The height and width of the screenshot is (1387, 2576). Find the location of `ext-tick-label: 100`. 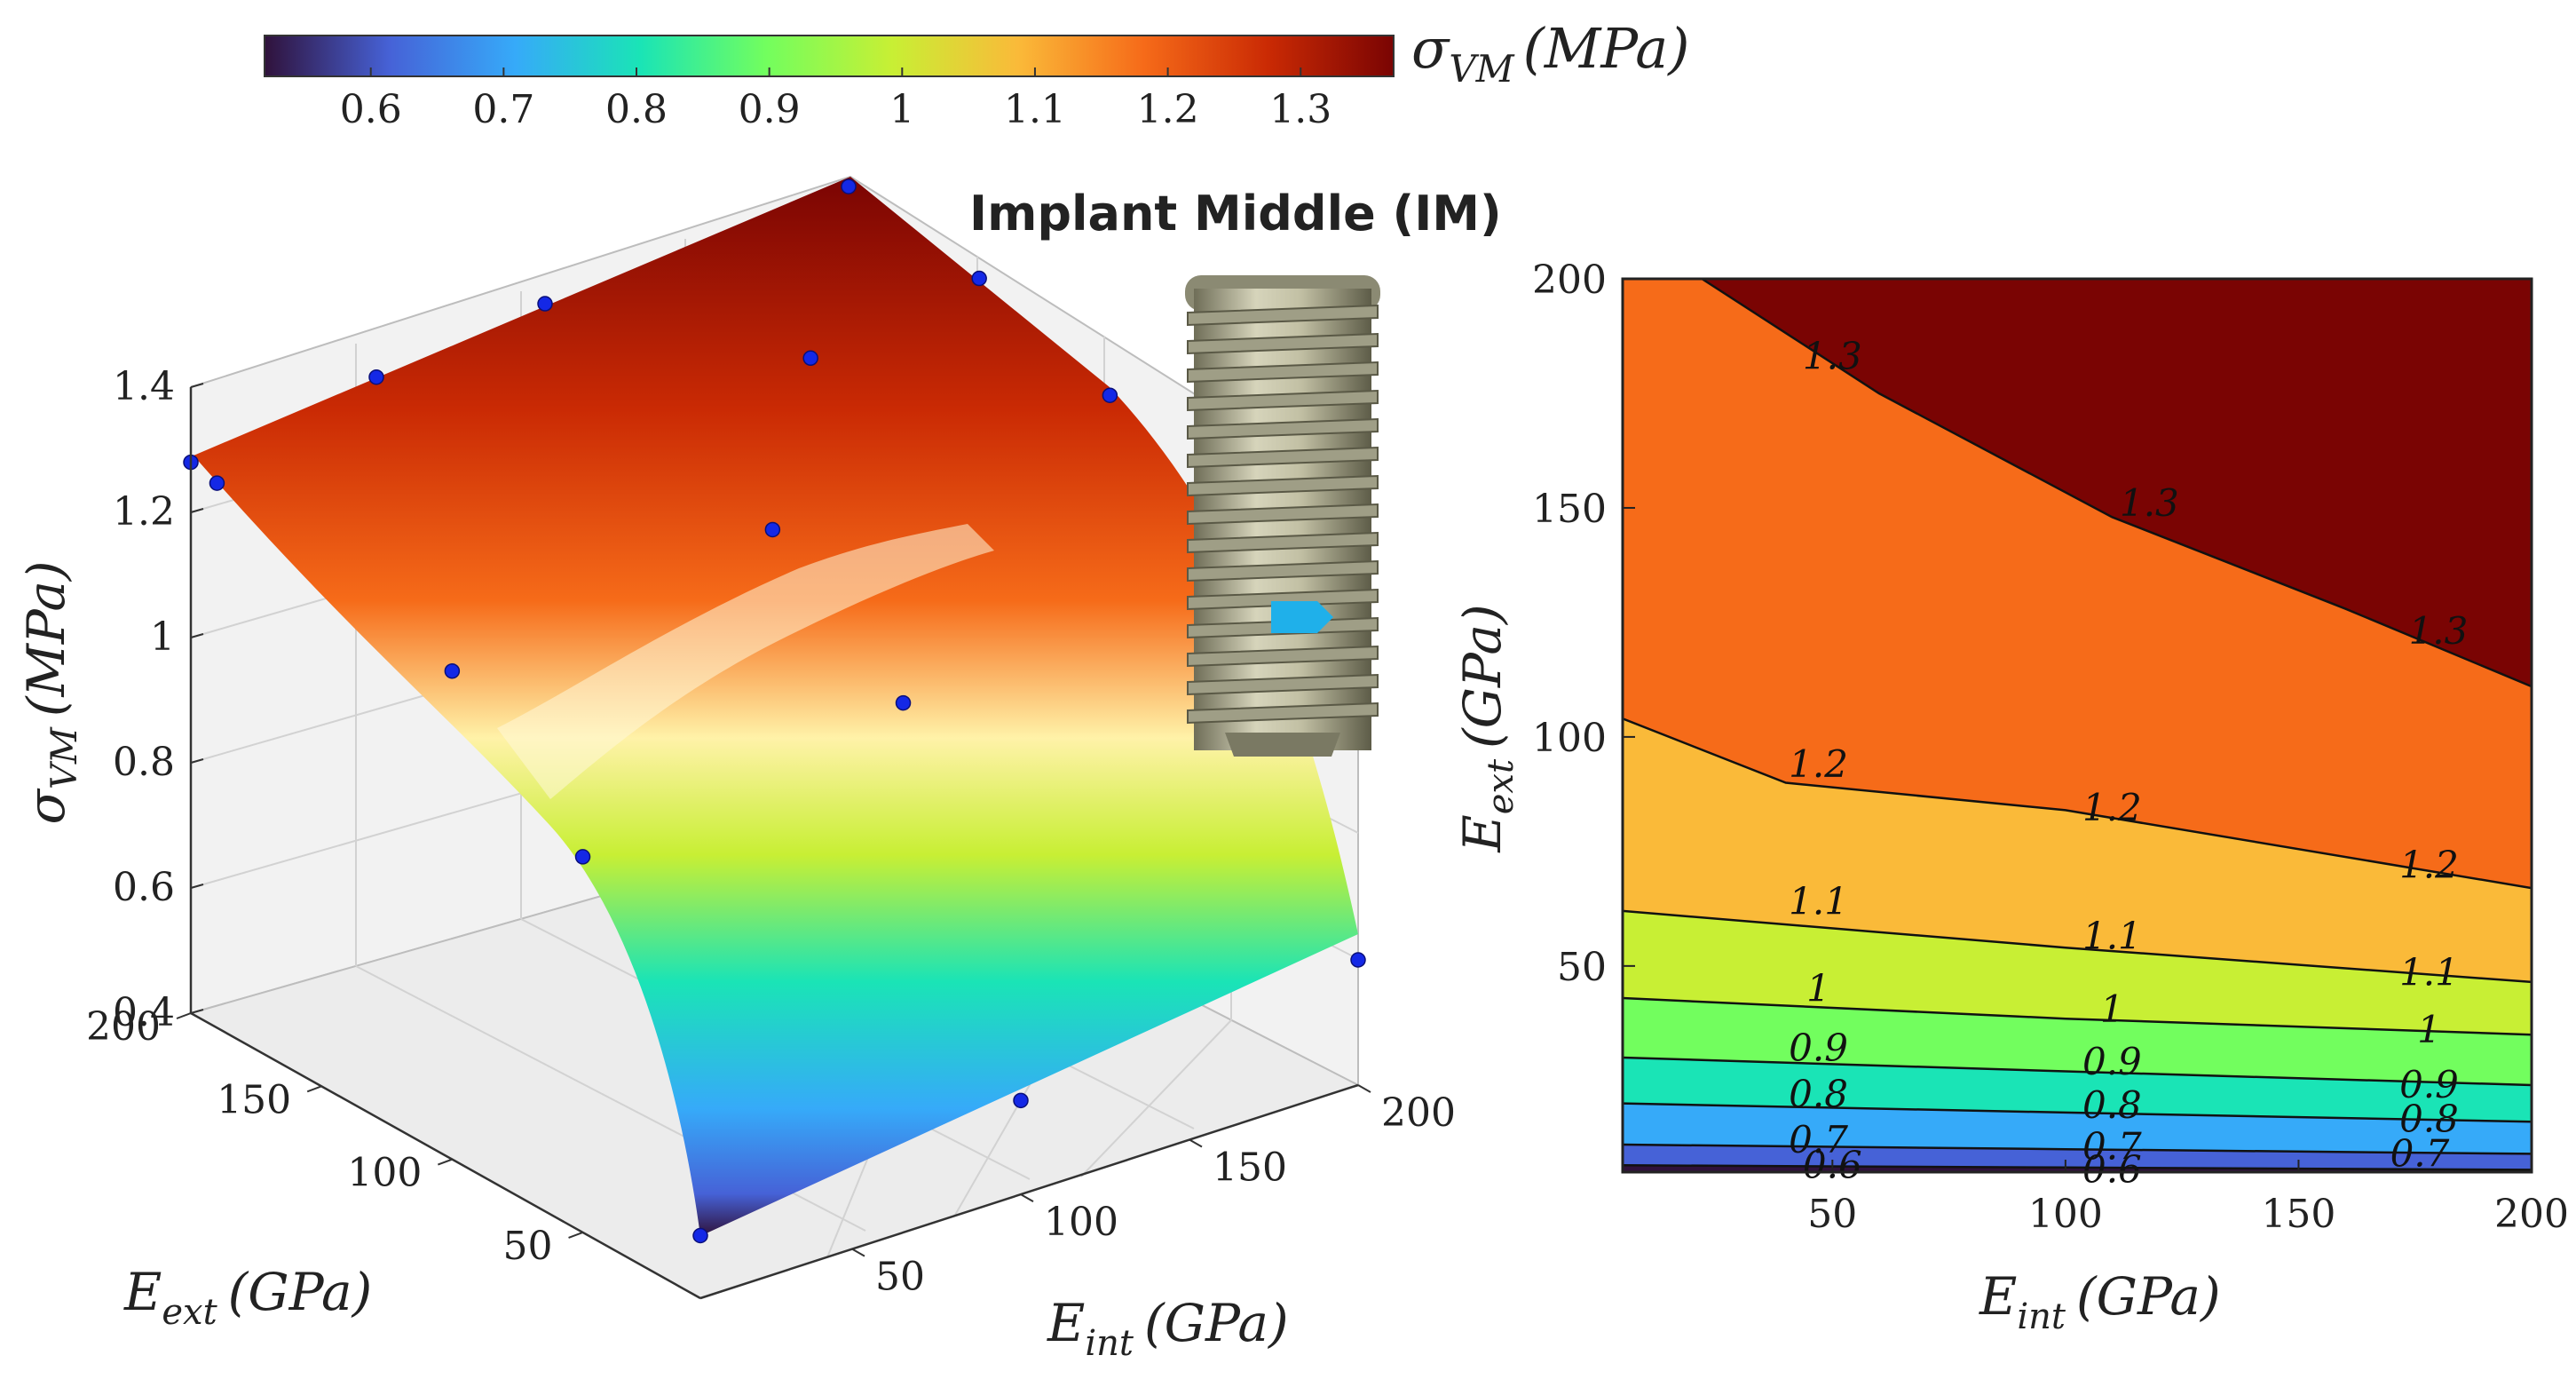

ext-tick-label: 100 is located at coordinates (384, 1173).